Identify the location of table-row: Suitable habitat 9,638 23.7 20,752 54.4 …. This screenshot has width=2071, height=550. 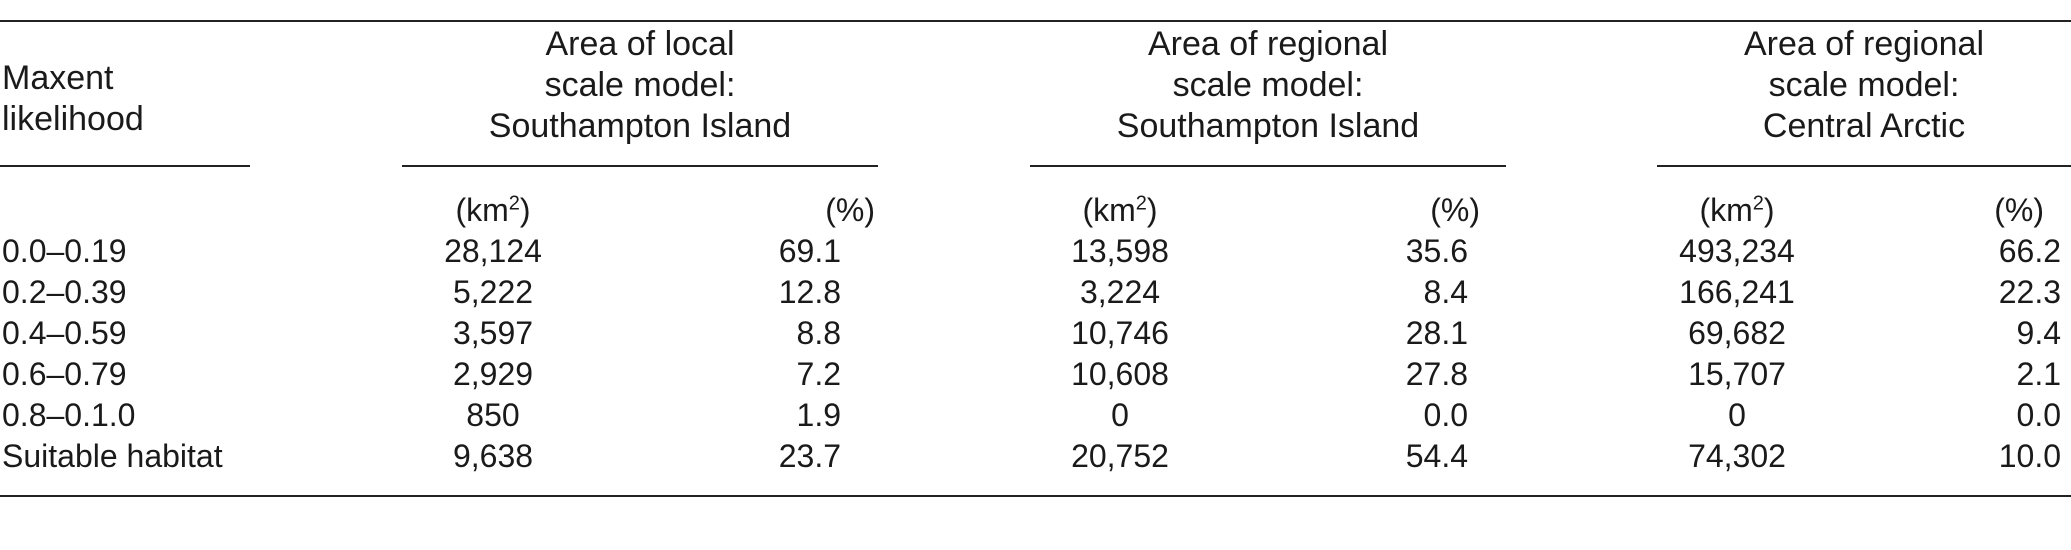
(1035, 456).